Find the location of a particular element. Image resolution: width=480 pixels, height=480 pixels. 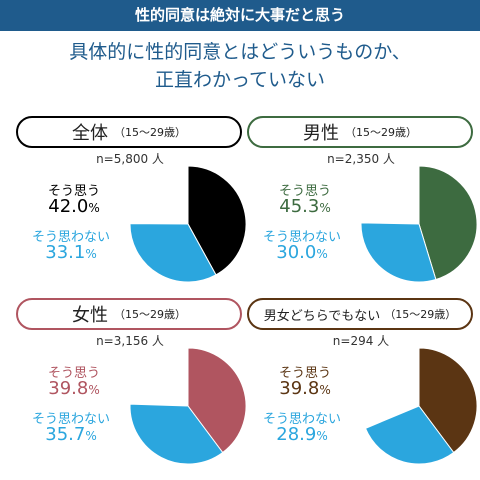

no-value: 33.1% is located at coordinates (71, 252).